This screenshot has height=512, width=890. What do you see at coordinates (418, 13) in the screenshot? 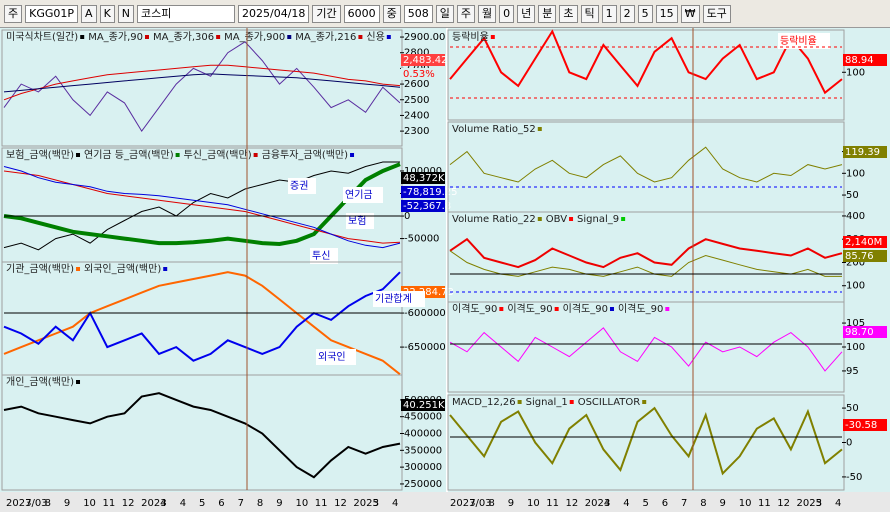
I see `toolbar-item: 508` at bounding box center [418, 13].